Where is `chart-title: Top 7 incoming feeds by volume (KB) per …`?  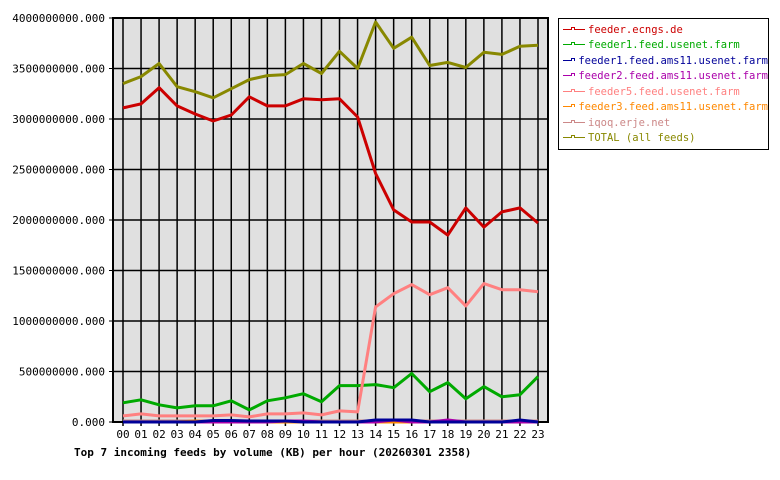 chart-title: Top 7 incoming feeds by volume (KB) per … is located at coordinates (272, 452).